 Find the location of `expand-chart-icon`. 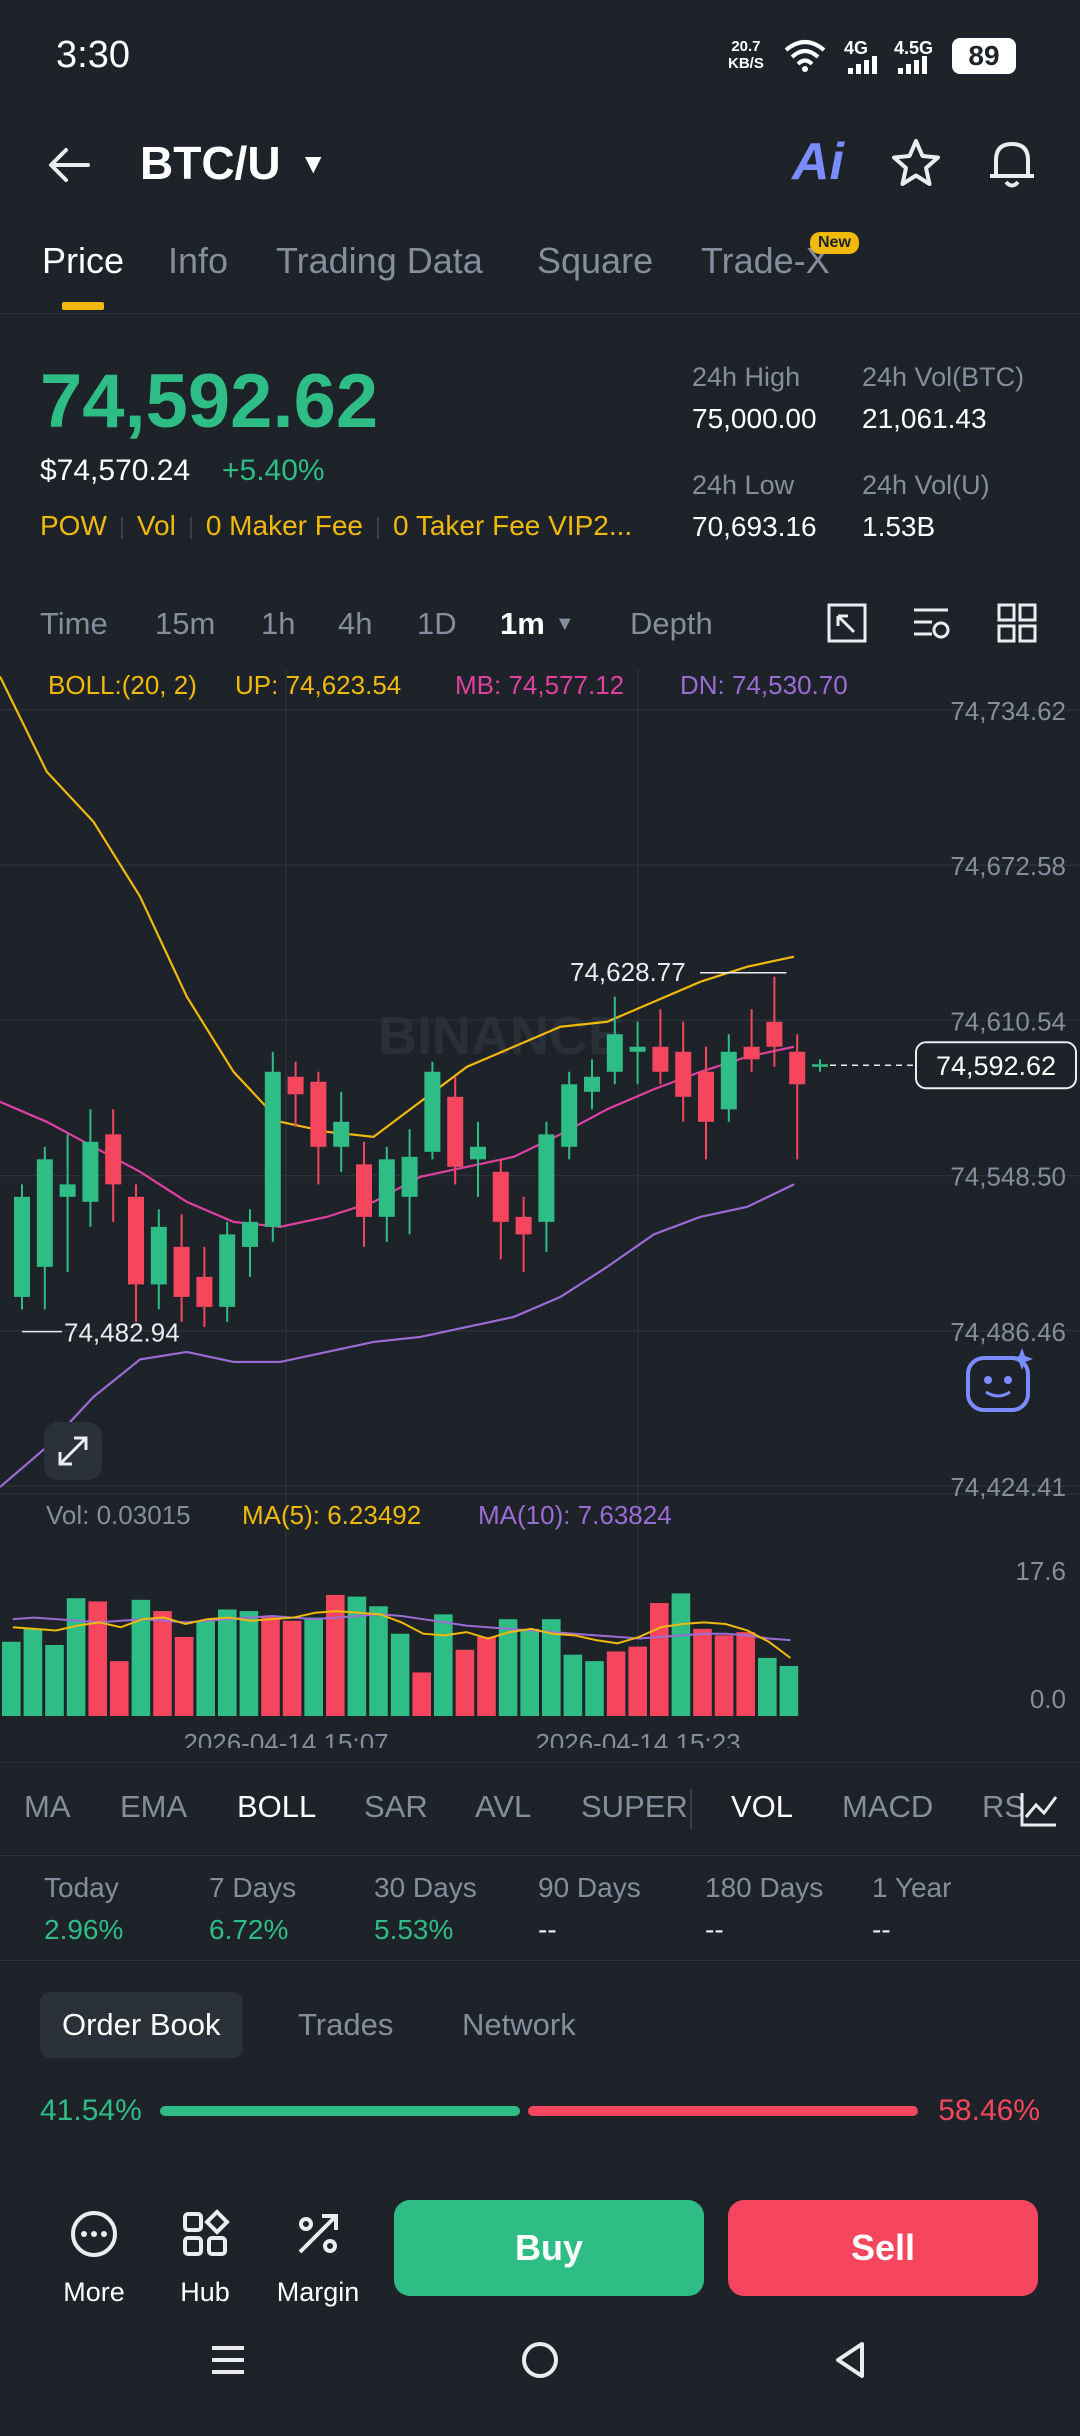

expand-chart-icon is located at coordinates (73, 1451).